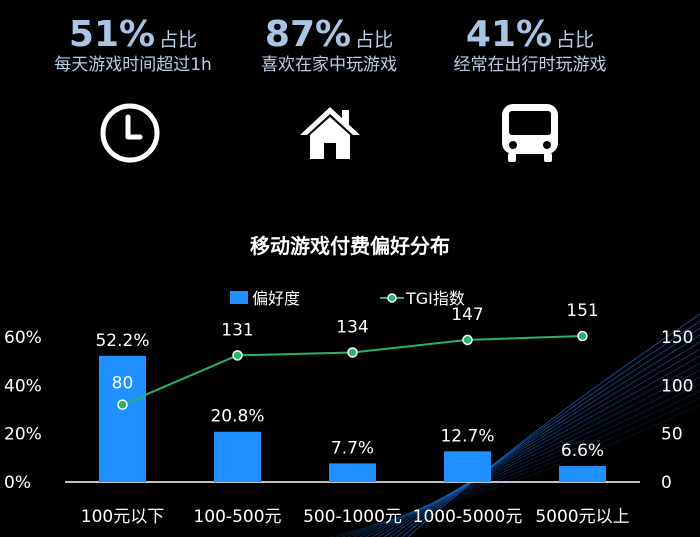 This screenshot has height=537, width=700. What do you see at coordinates (133, 65) in the screenshot?
I see `stat-desc: 每天游戏时间超过1h` at bounding box center [133, 65].